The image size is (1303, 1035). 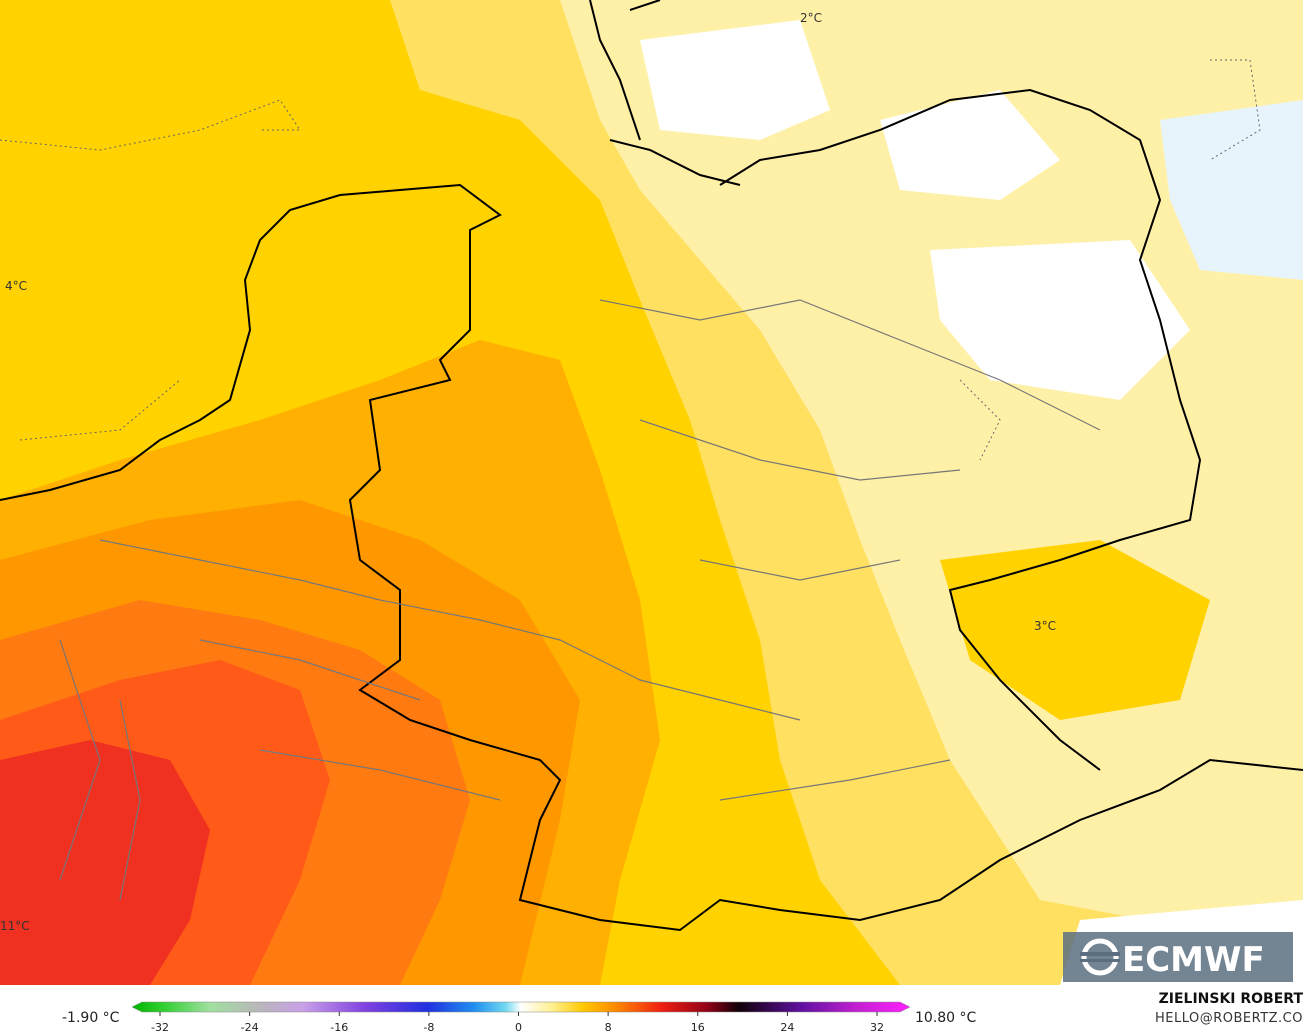 What do you see at coordinates (1231, 999) in the screenshot?
I see `author: ZIELINSKI ROBERT` at bounding box center [1231, 999].